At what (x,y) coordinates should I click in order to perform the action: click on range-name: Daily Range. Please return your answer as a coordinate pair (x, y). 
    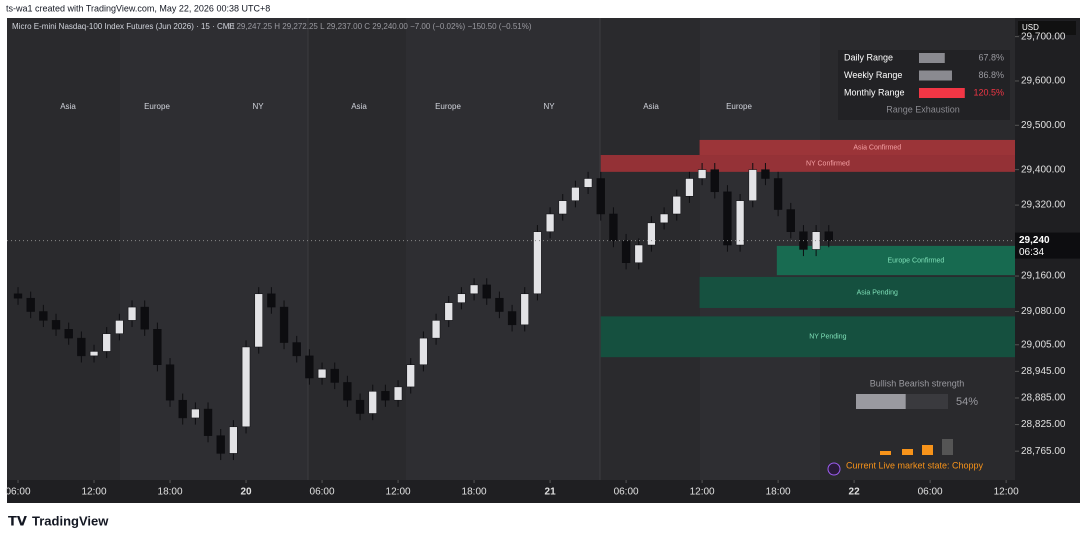
    Looking at the image, I should click on (868, 57).